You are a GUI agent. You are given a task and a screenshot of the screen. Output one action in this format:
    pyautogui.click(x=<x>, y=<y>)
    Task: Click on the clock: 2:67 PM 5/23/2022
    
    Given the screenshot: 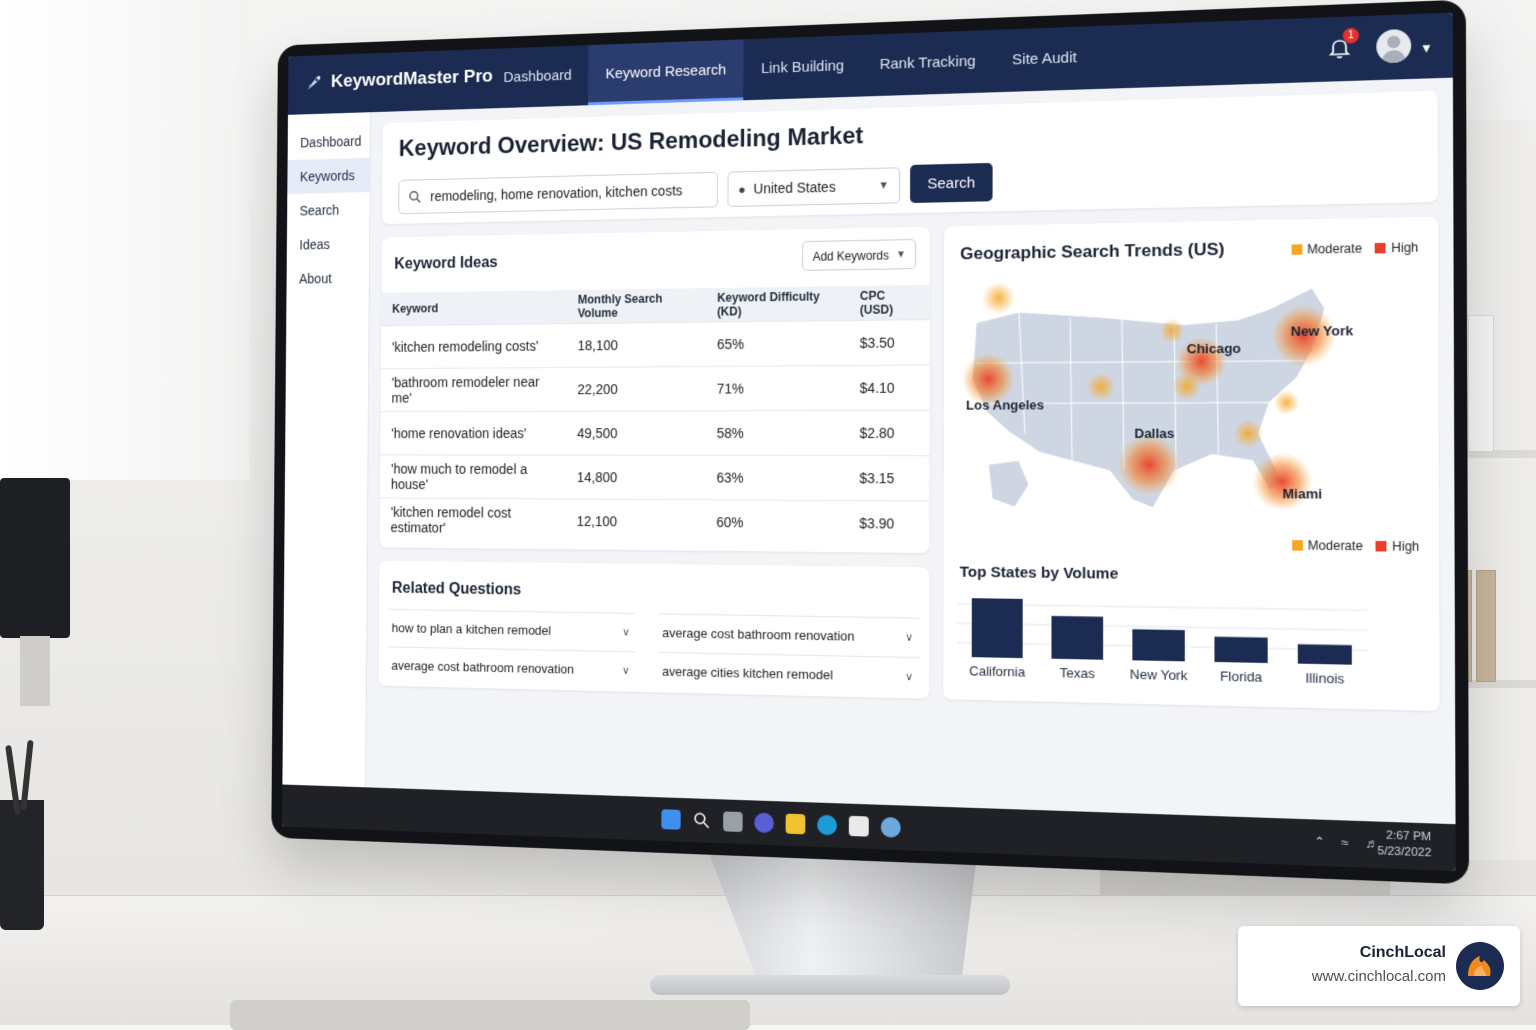 What is the action you would take?
    pyautogui.click(x=1404, y=845)
    